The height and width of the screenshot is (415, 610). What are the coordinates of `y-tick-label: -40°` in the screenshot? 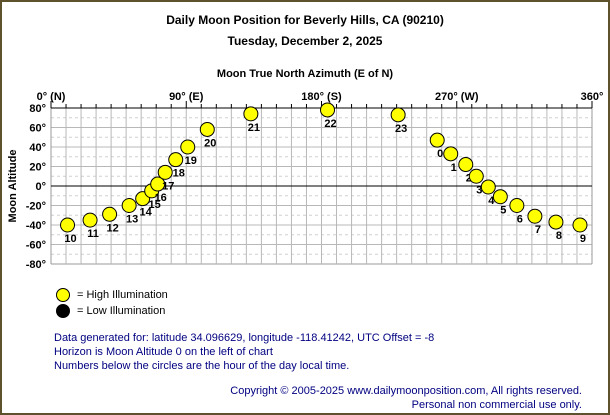 It's located at (36, 226).